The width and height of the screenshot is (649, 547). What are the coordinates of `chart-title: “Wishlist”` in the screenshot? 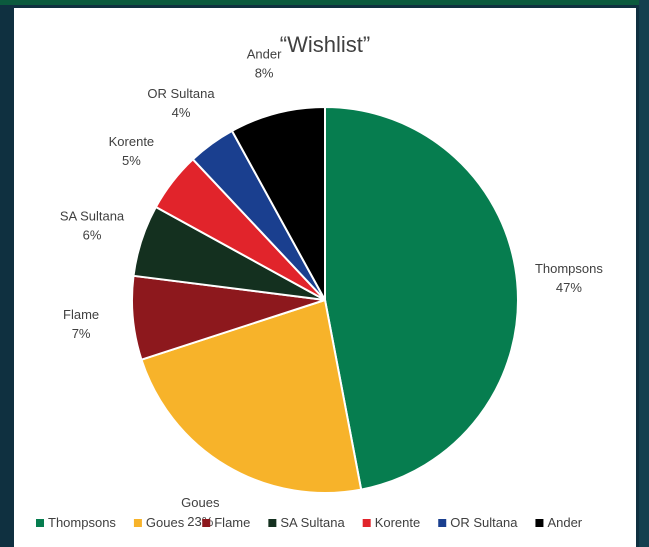 It's located at (325, 44).